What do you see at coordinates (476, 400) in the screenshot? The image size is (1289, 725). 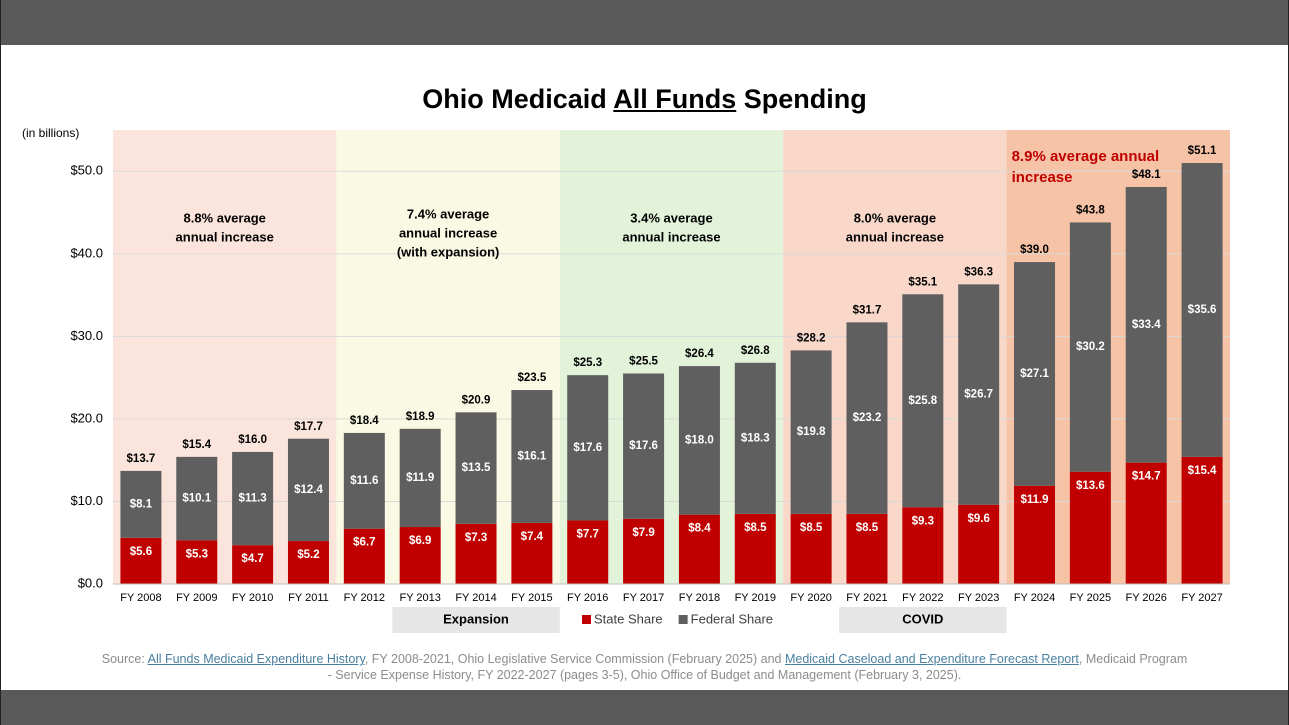 I see `total-label: $20.9` at bounding box center [476, 400].